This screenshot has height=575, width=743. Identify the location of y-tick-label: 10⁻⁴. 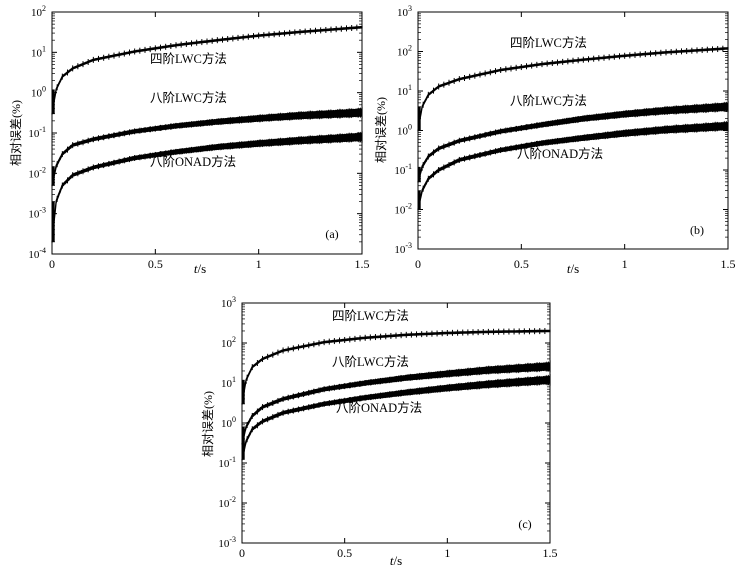
(37, 253).